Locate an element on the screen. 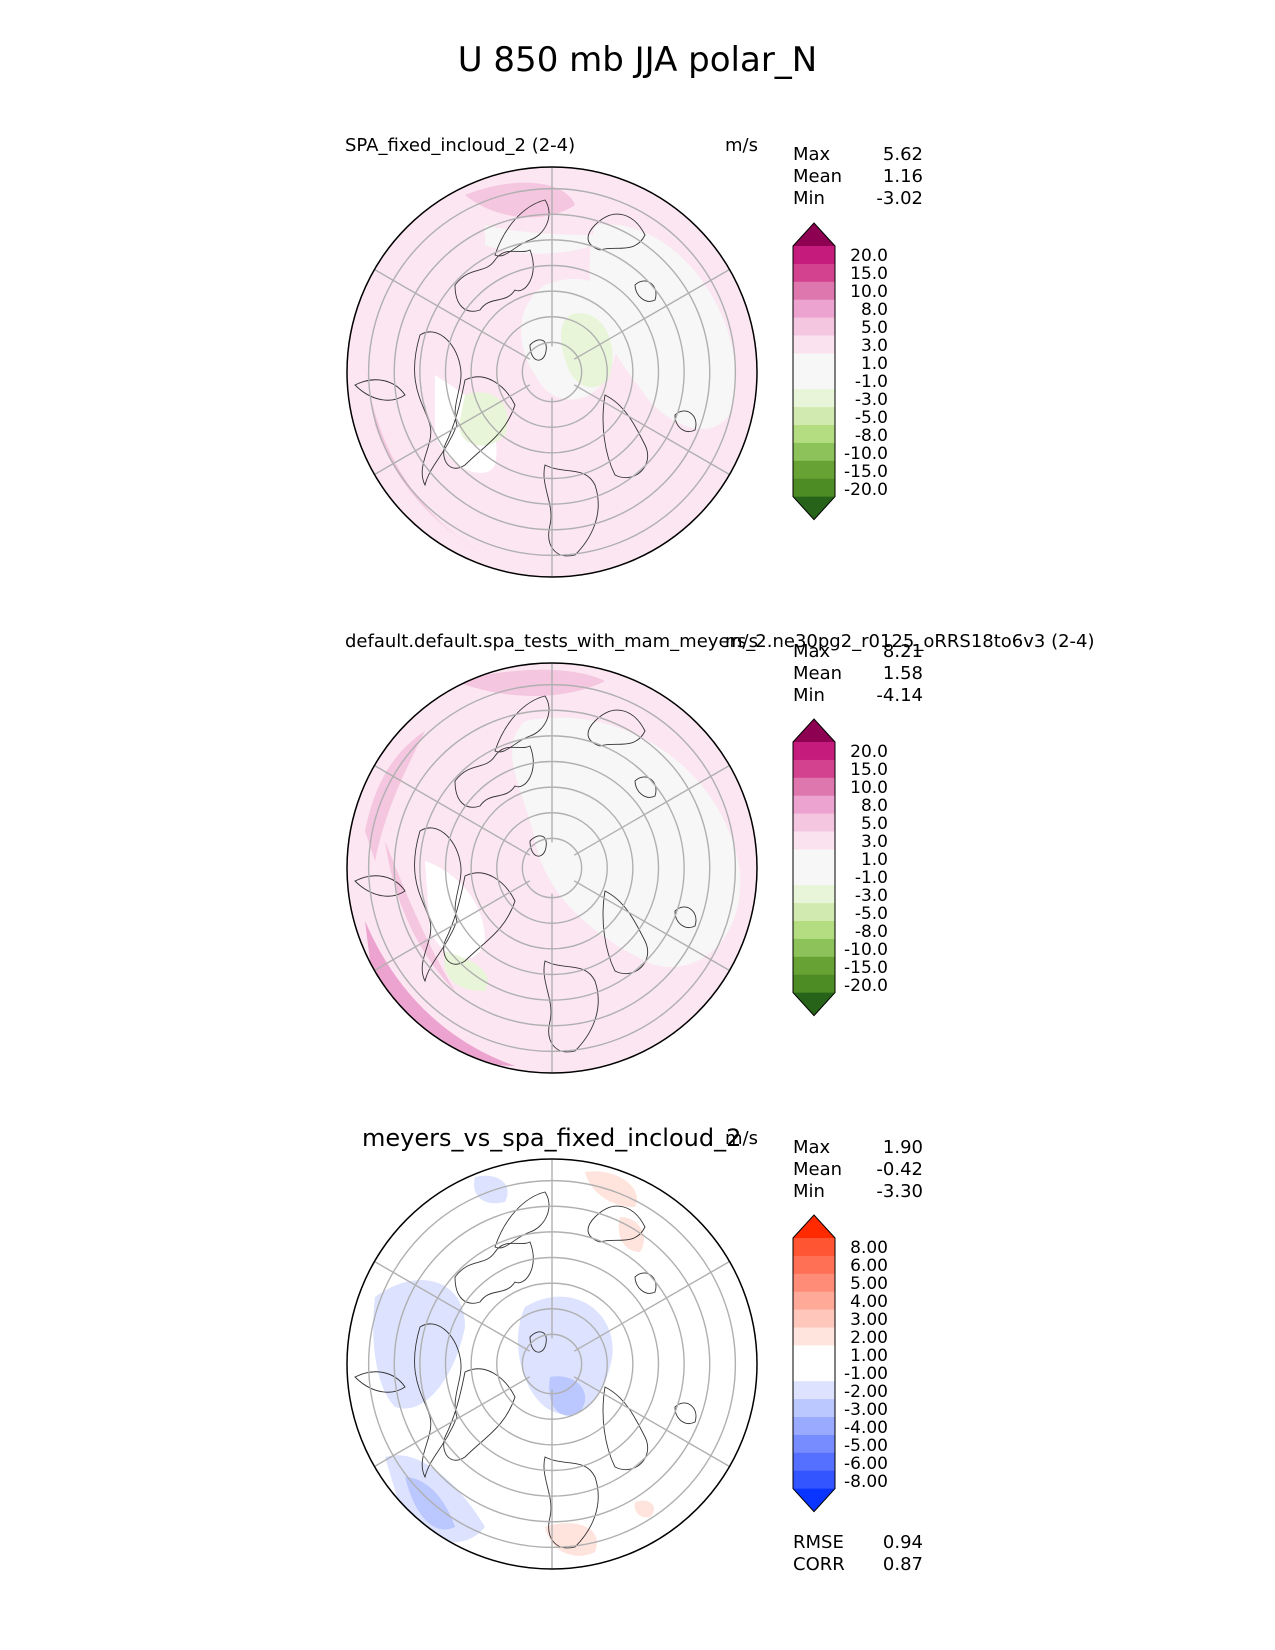 The height and width of the screenshot is (1650, 1275). colorbar-tick-label: -10.0 is located at coordinates (866, 950).